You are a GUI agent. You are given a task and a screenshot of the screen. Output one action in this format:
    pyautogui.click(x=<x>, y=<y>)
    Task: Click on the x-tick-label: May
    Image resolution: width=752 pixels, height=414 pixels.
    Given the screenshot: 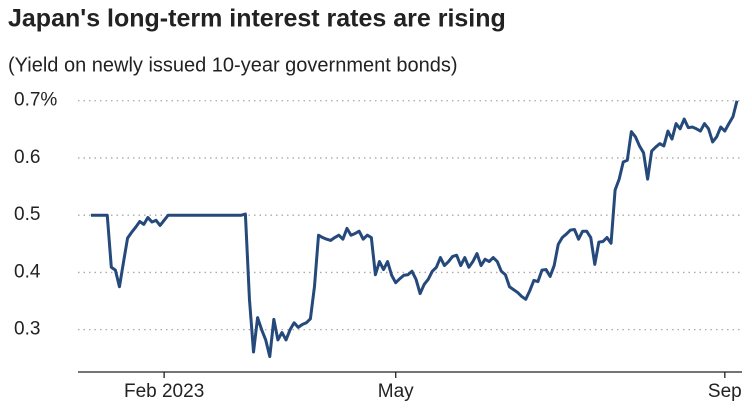 What is the action you would take?
    pyautogui.click(x=396, y=391)
    